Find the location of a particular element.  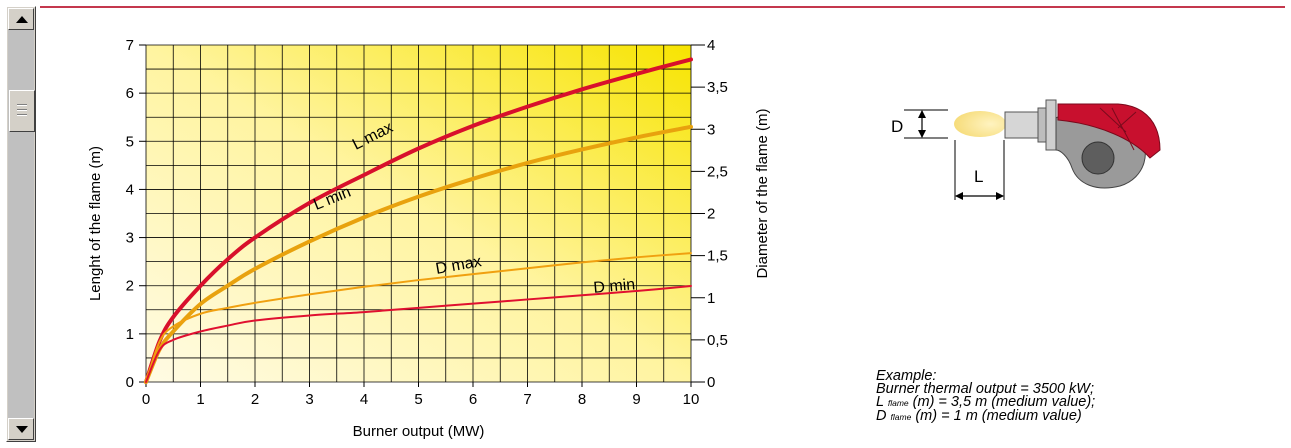

y-tick-label: 3 is located at coordinates (130, 238).